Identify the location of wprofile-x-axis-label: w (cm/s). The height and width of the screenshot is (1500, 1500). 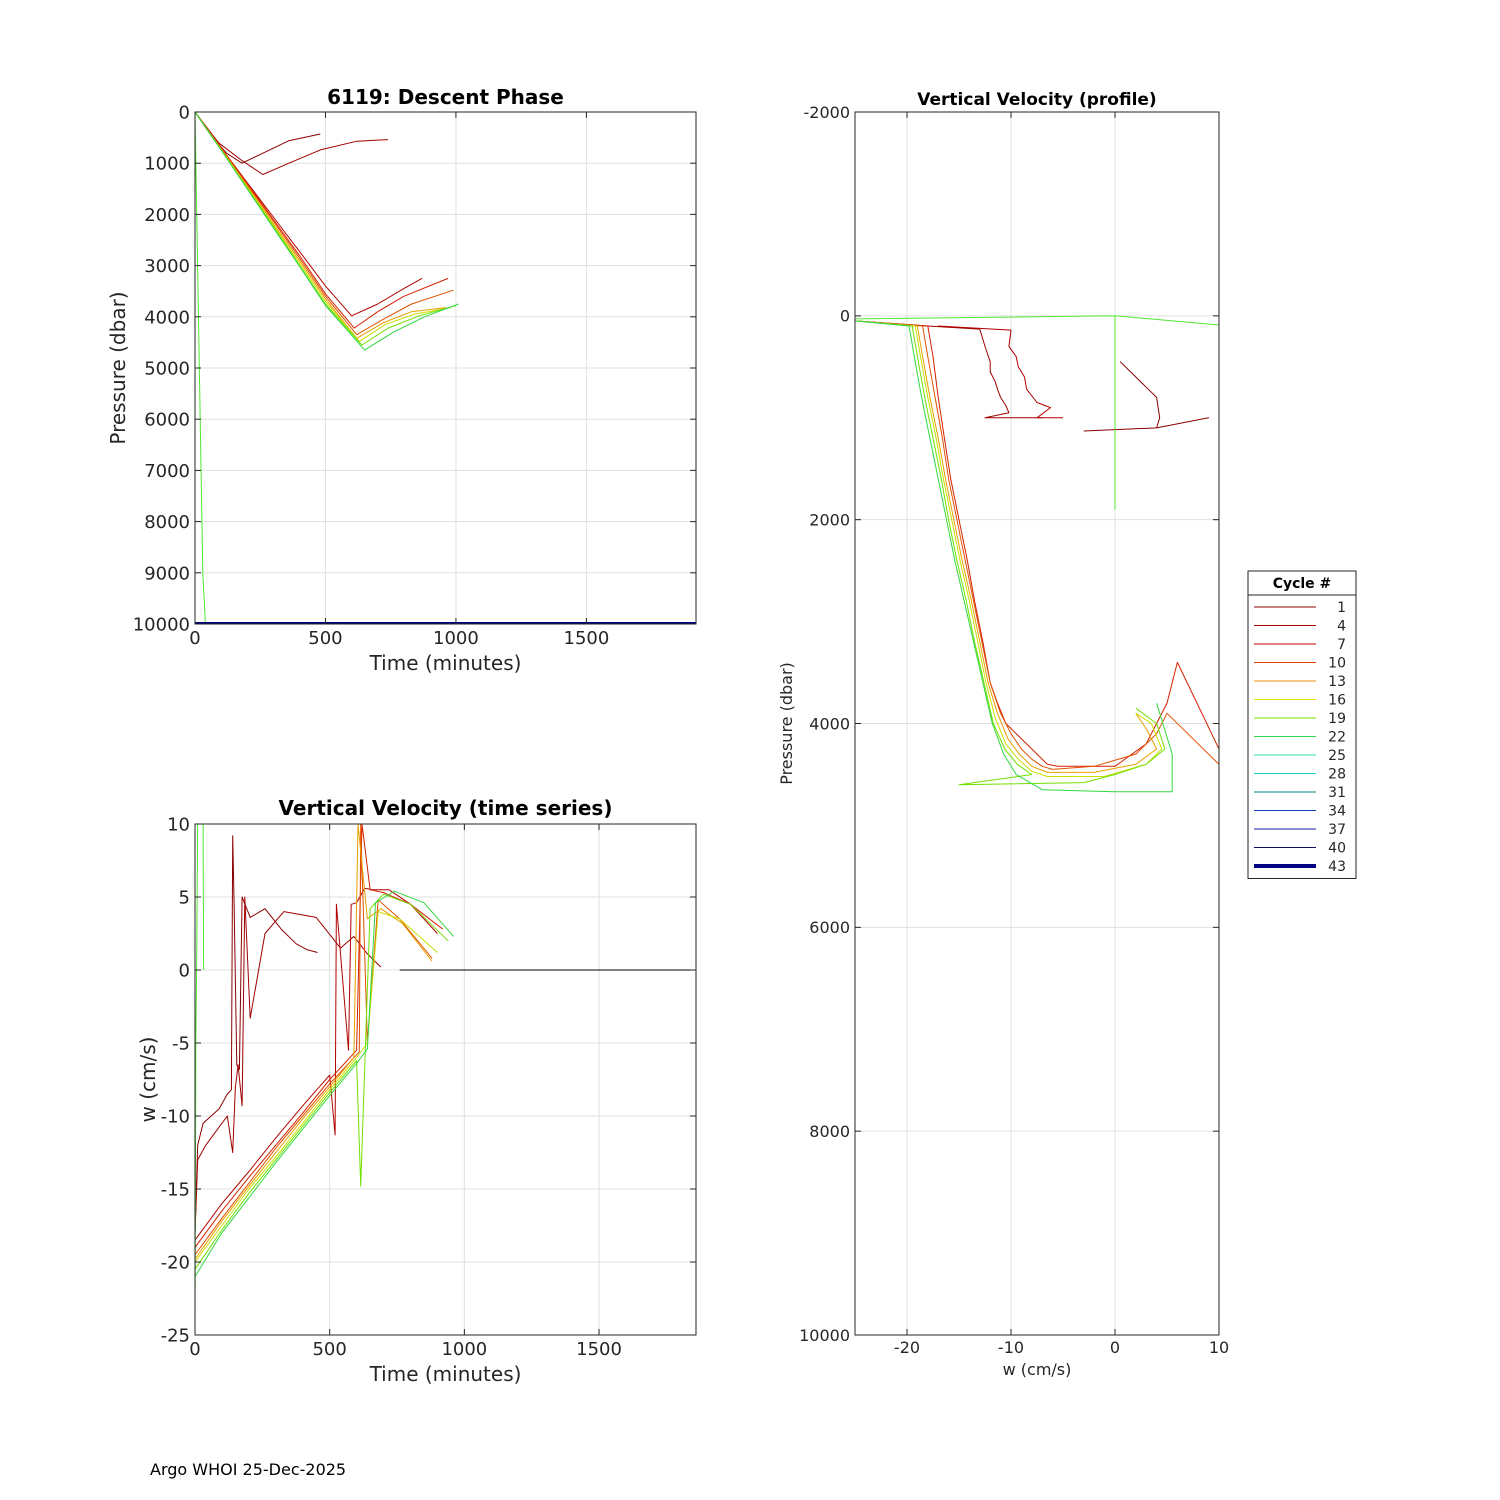
(1037, 1369).